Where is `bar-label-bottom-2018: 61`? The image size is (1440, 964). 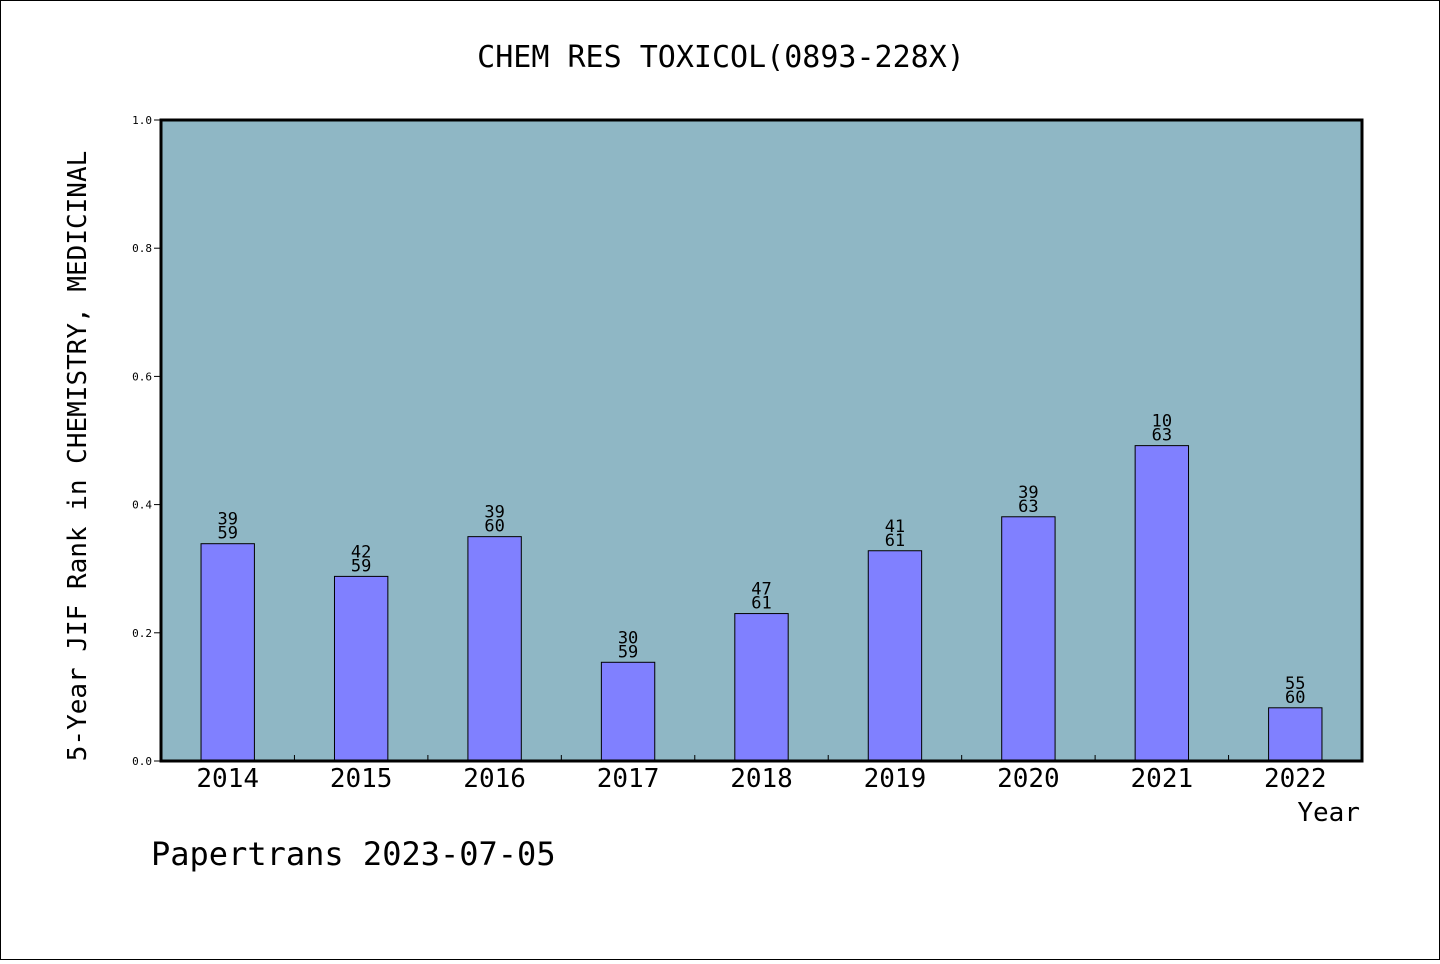 bar-label-bottom-2018: 61 is located at coordinates (761, 604).